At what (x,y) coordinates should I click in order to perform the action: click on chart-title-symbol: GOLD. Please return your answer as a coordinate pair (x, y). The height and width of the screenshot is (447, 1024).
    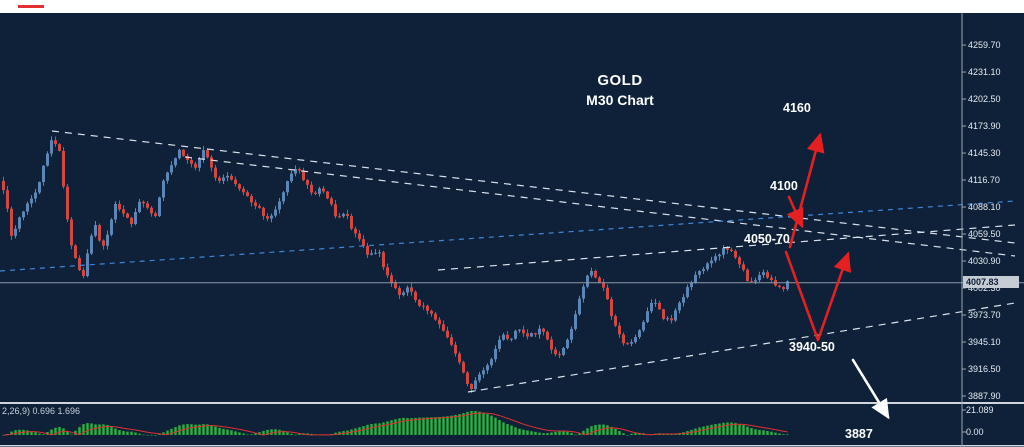
    Looking at the image, I should click on (620, 80).